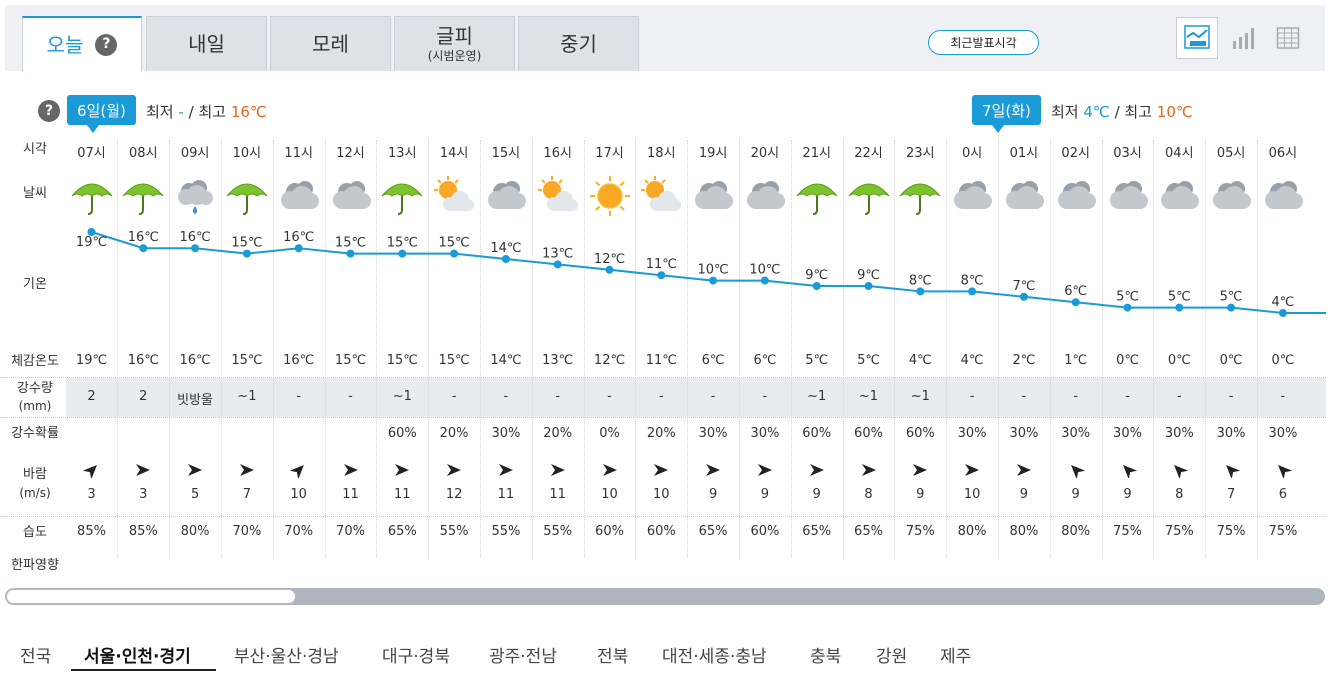 The width and height of the screenshot is (1338, 675). Describe the element at coordinates (578, 43) in the screenshot. I see `tab-mid-term: 중기` at that location.